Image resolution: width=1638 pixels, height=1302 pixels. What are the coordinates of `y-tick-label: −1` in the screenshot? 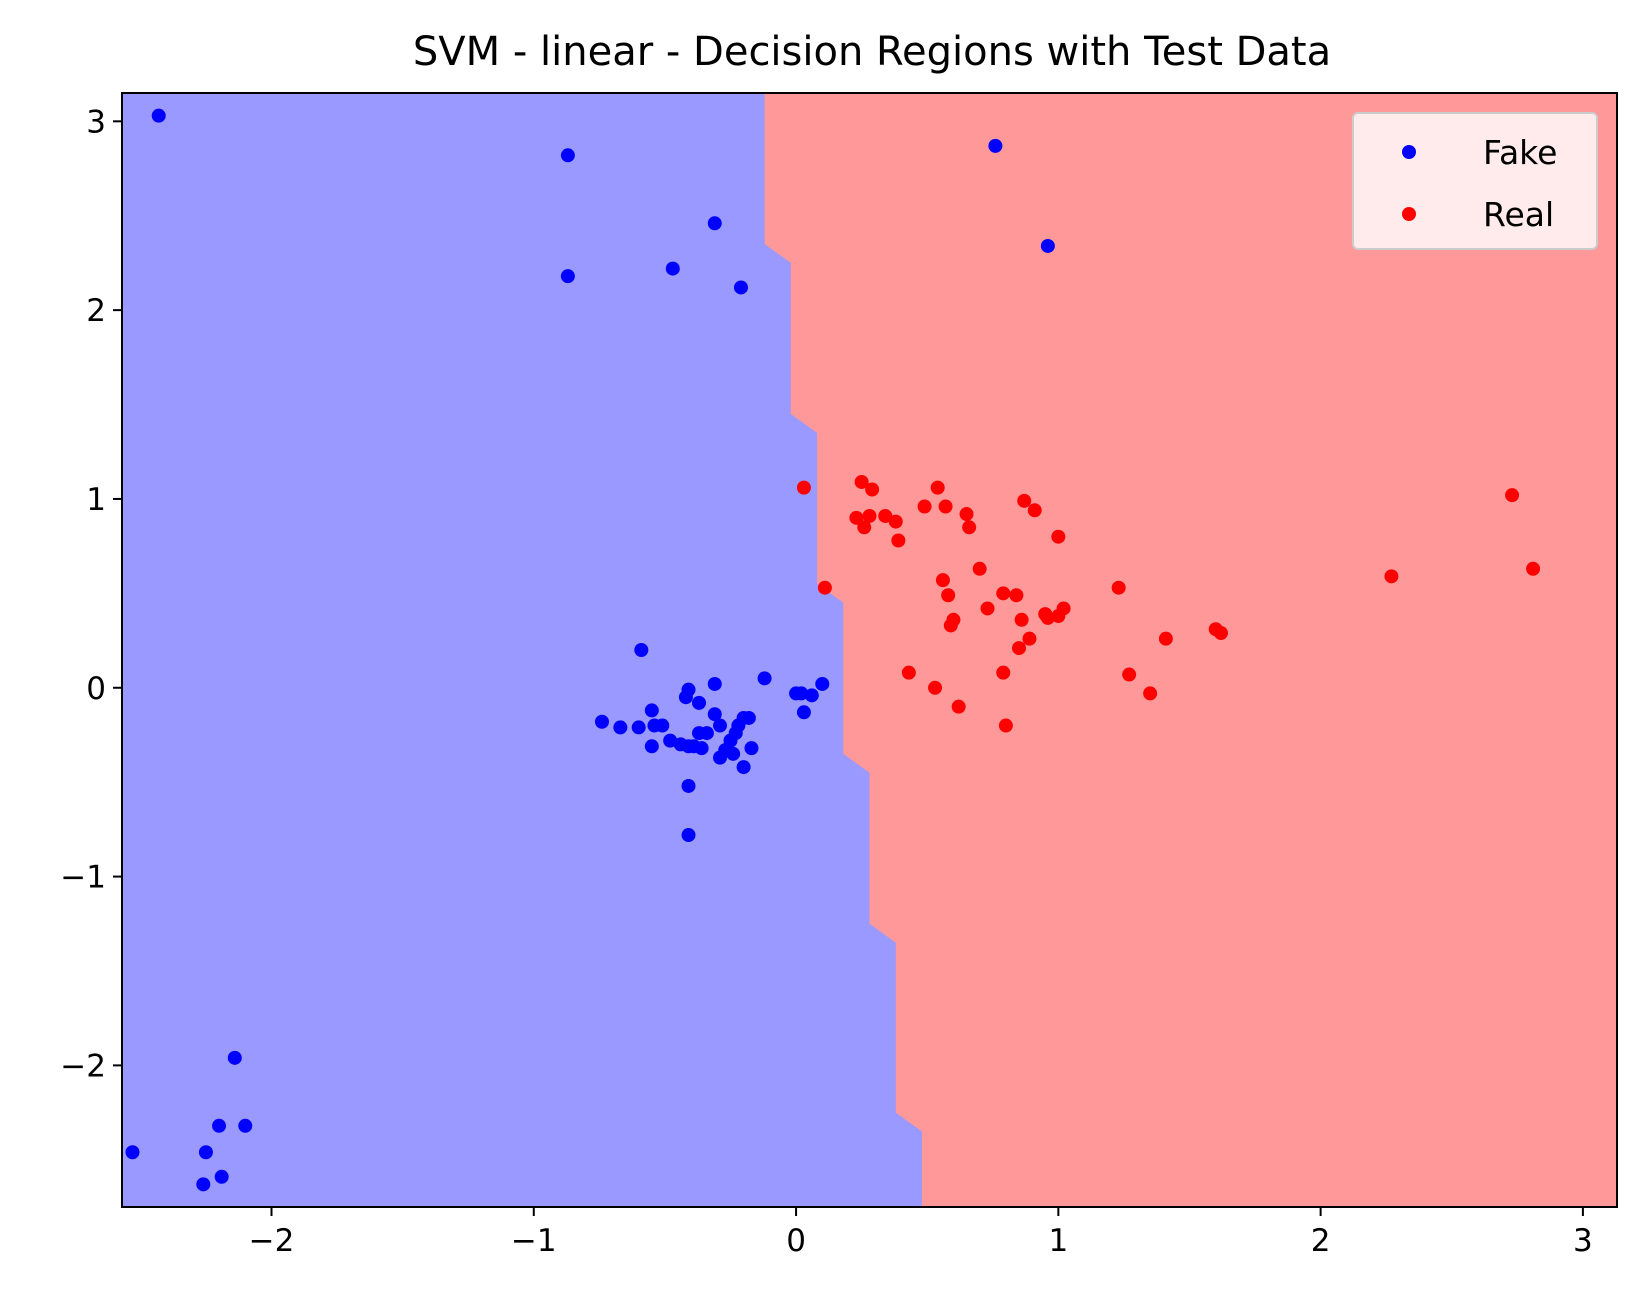 It's located at (83, 878).